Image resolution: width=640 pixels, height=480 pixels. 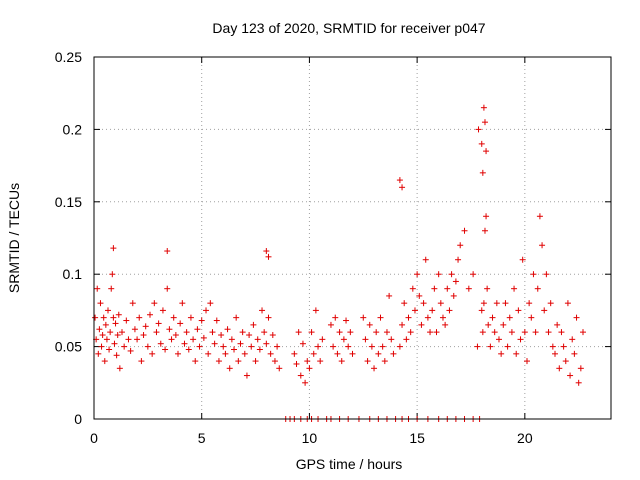 I want to click on x-tick-label: 5, so click(x=202, y=438).